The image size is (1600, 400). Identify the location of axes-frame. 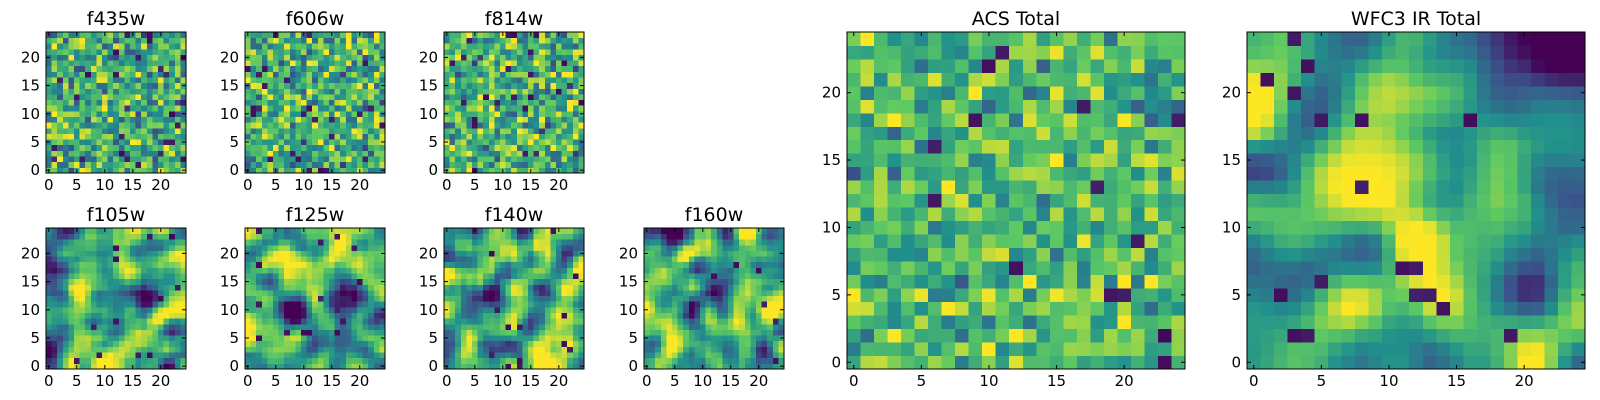
(116, 298).